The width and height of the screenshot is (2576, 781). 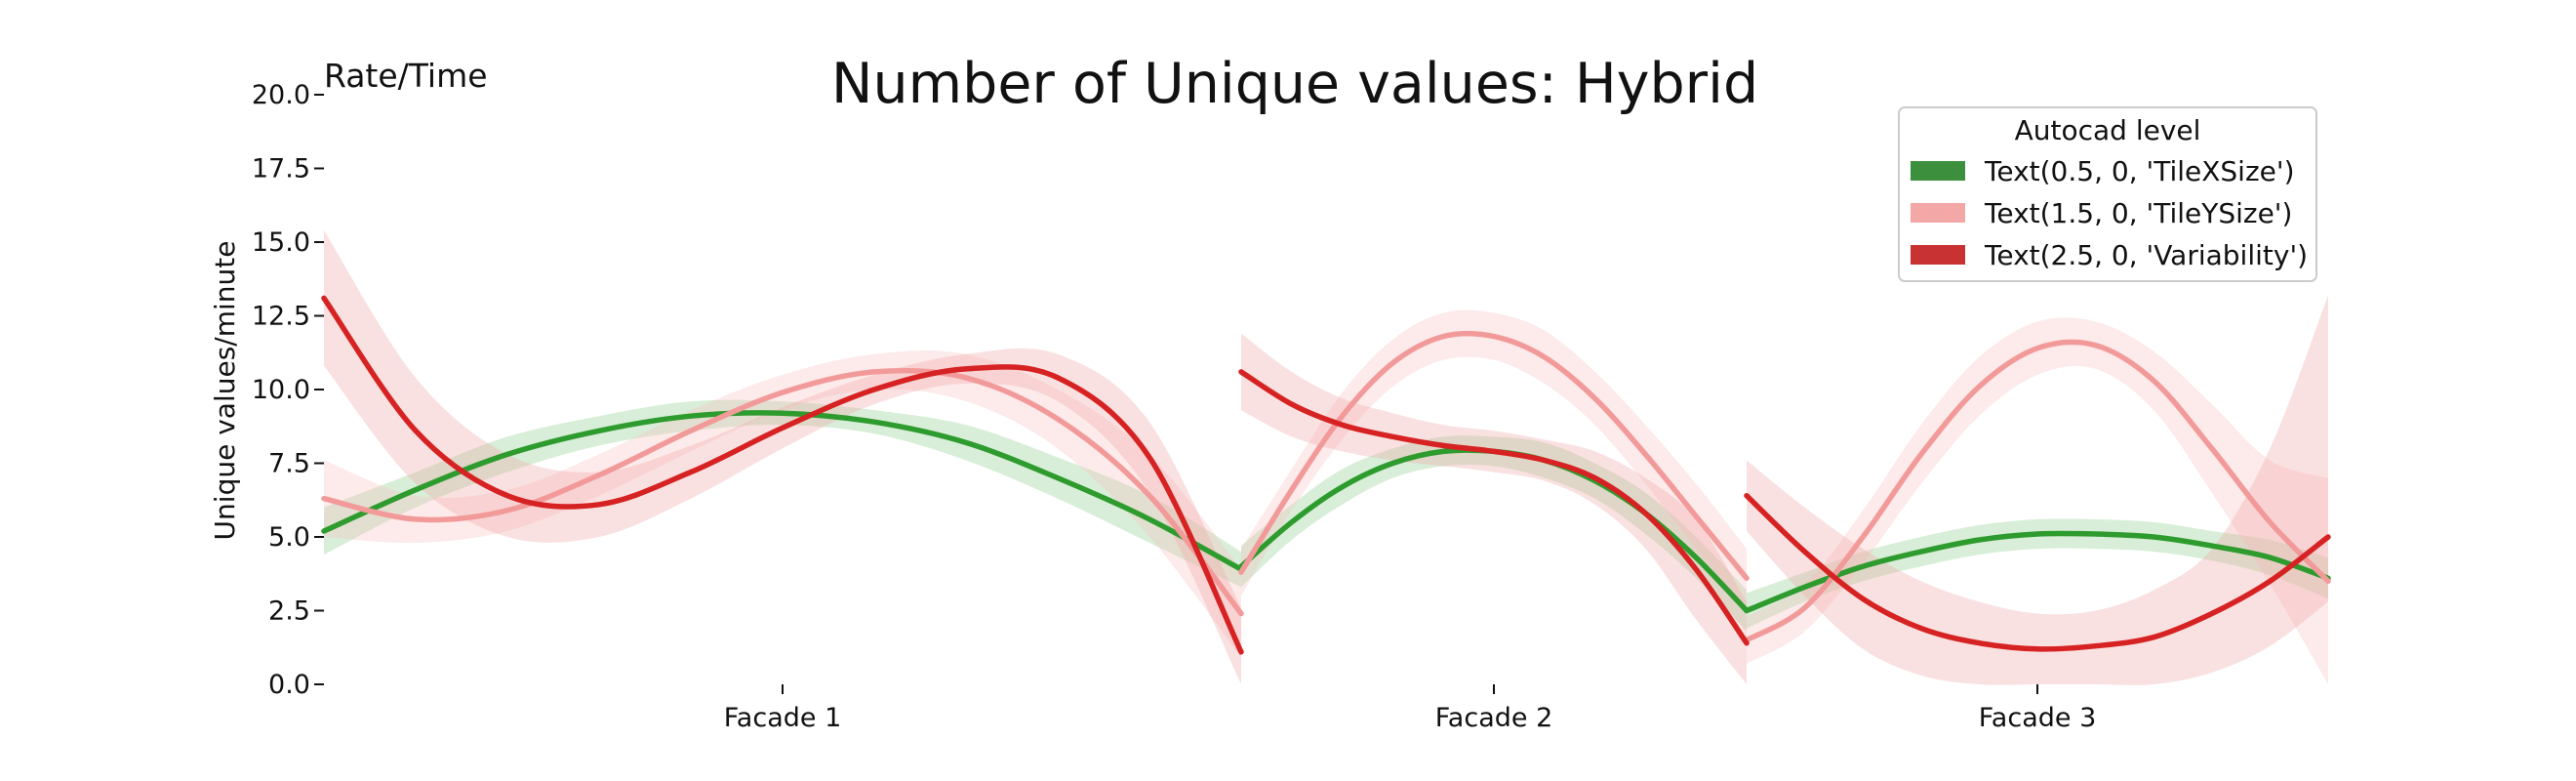 What do you see at coordinates (1294, 84) in the screenshot?
I see `chart-title: Number of Unique values: Hybrid` at bounding box center [1294, 84].